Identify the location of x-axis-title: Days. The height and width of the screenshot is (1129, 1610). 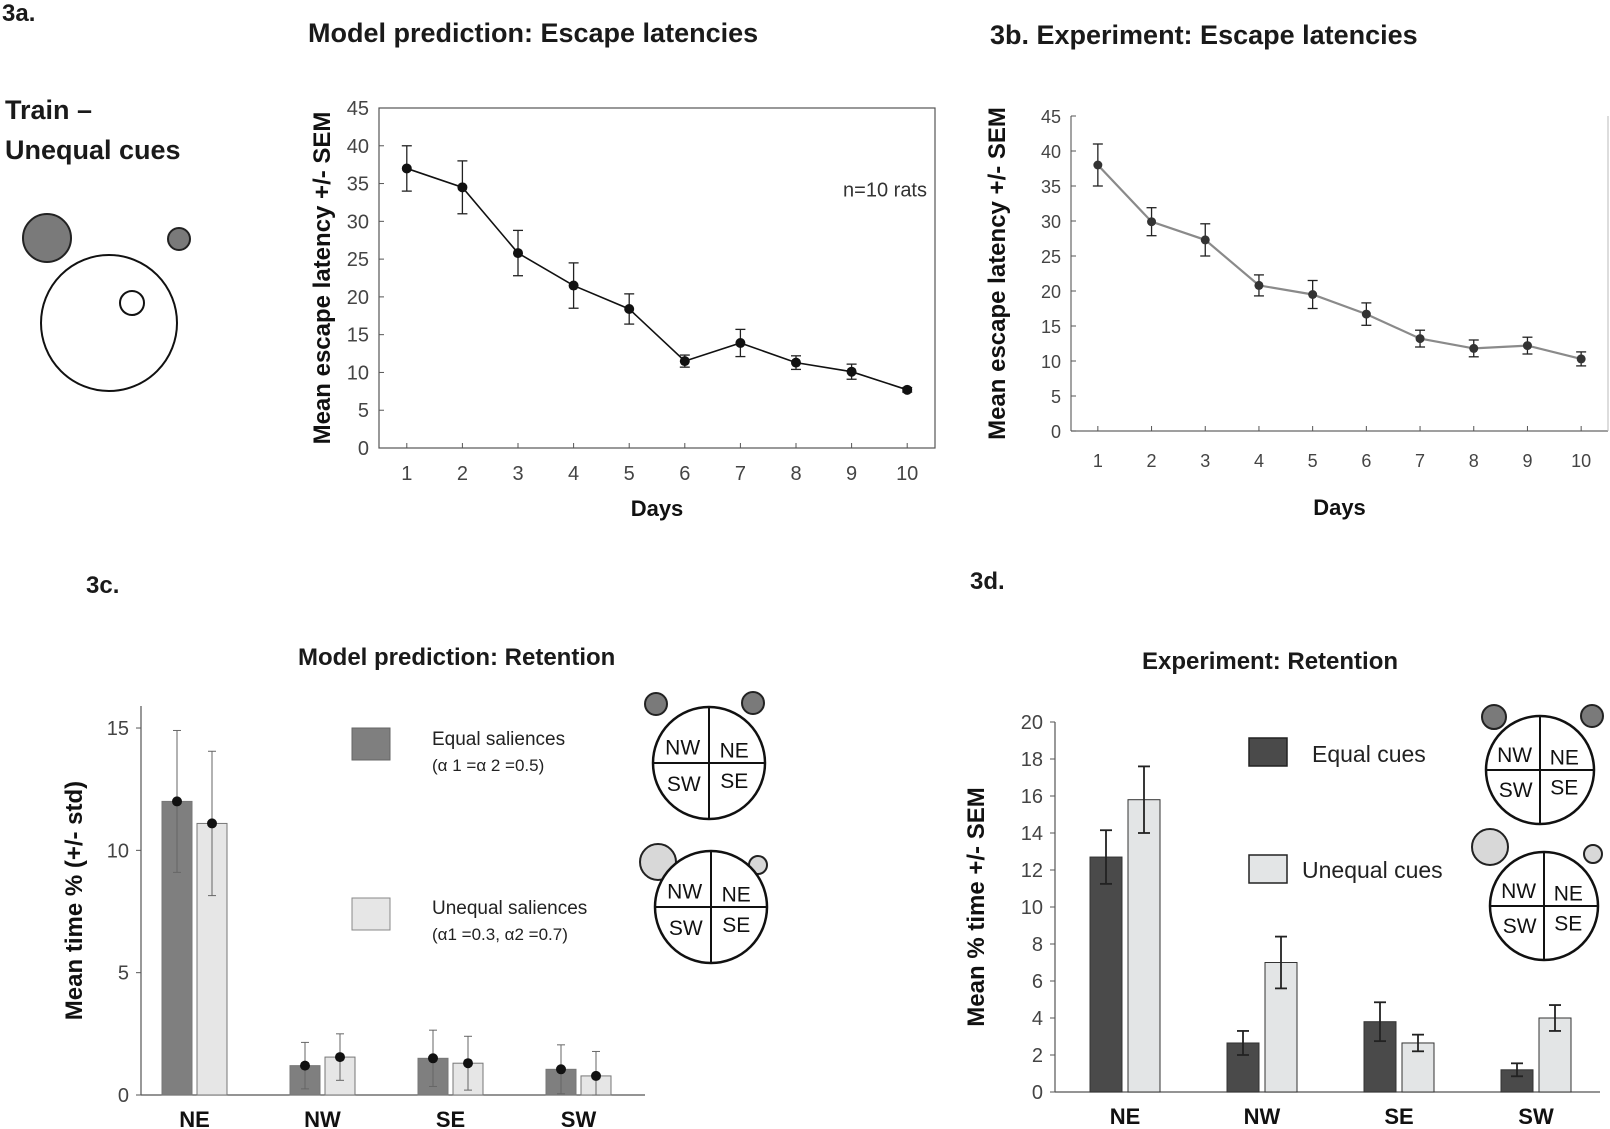
(1339, 507).